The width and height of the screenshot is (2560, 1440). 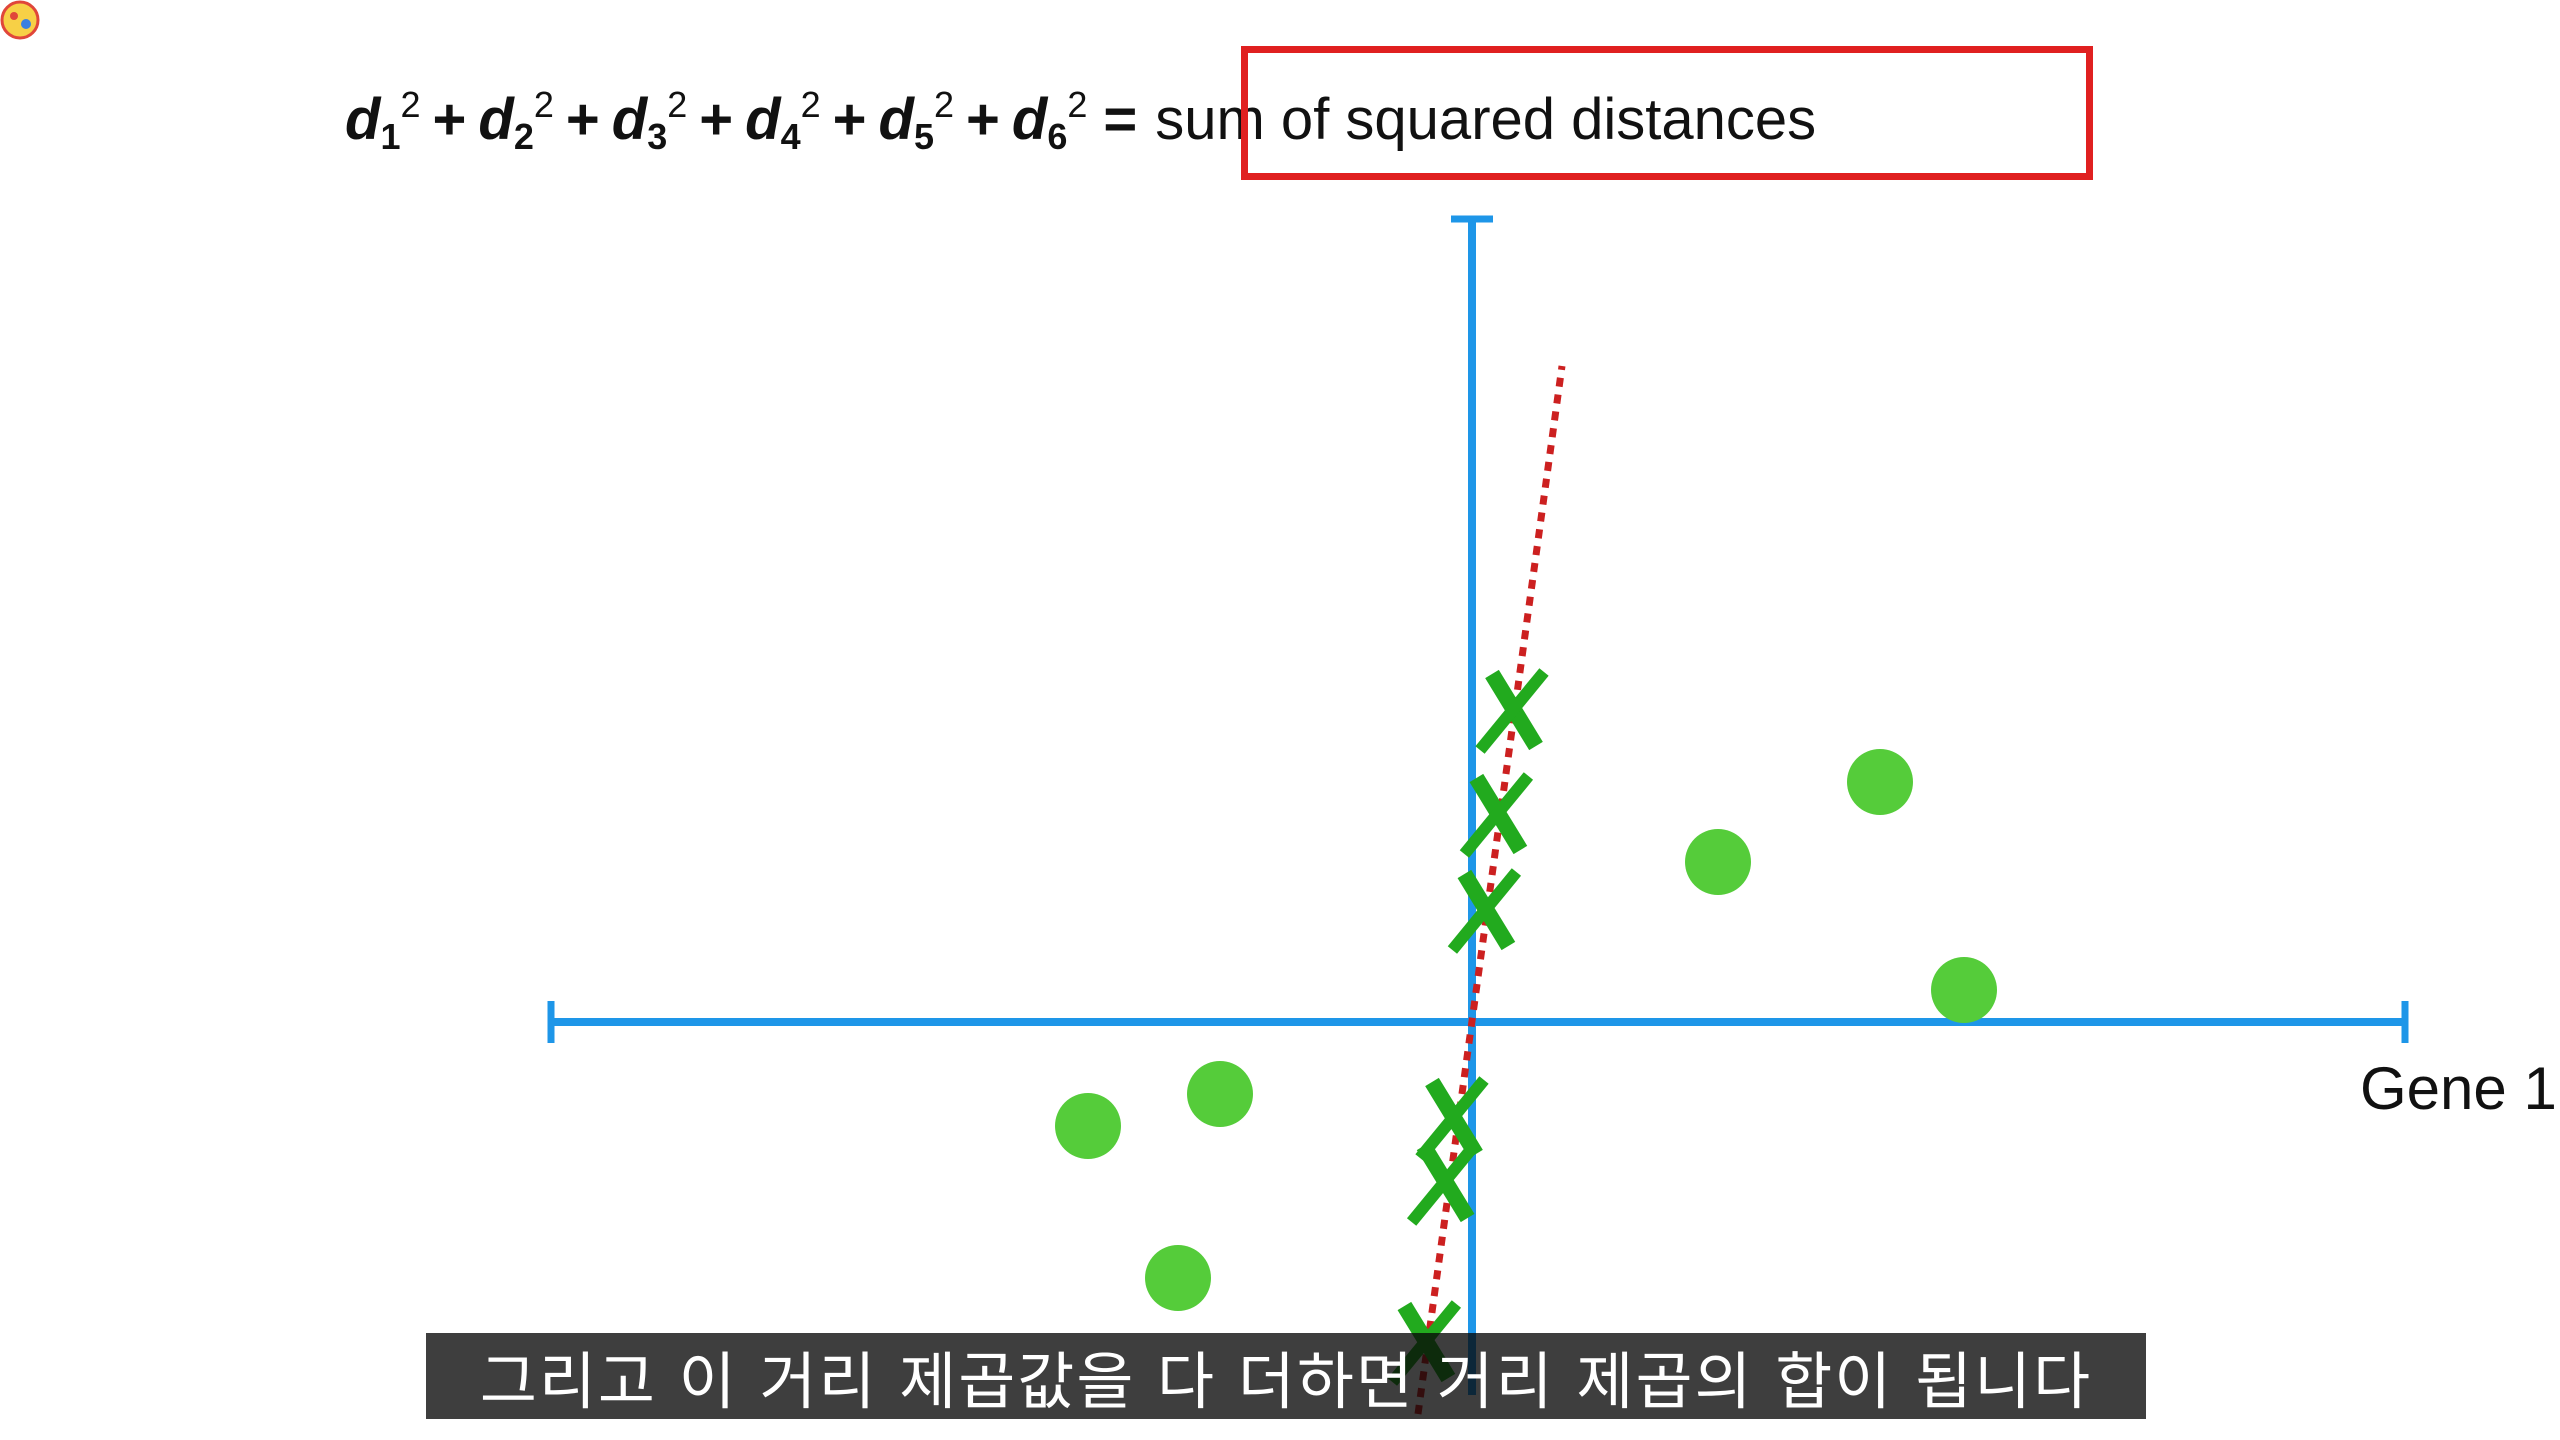 What do you see at coordinates (383, 120) in the screenshot?
I see `squared-distance-term: d12` at bounding box center [383, 120].